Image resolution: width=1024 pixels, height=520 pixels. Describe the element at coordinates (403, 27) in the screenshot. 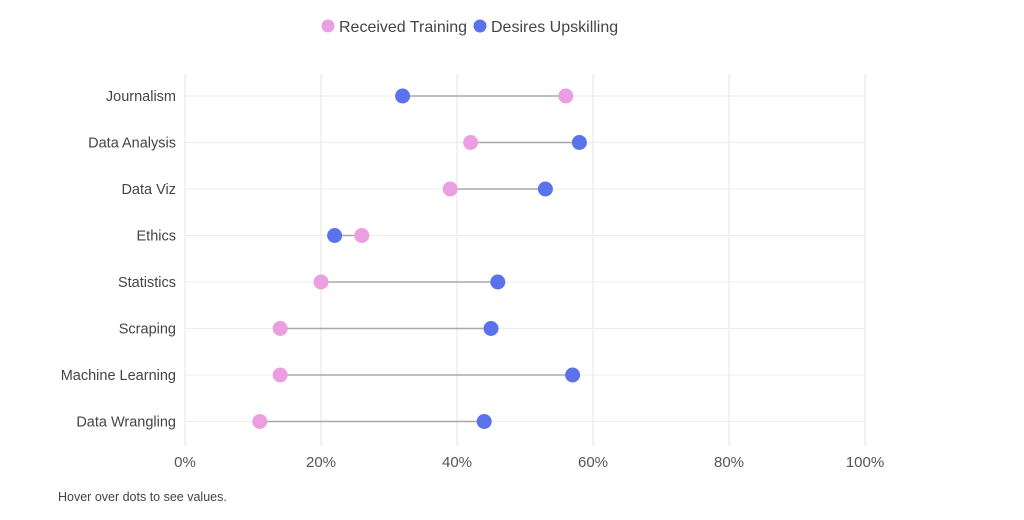

I see `legend-label-0: Received Training` at that location.